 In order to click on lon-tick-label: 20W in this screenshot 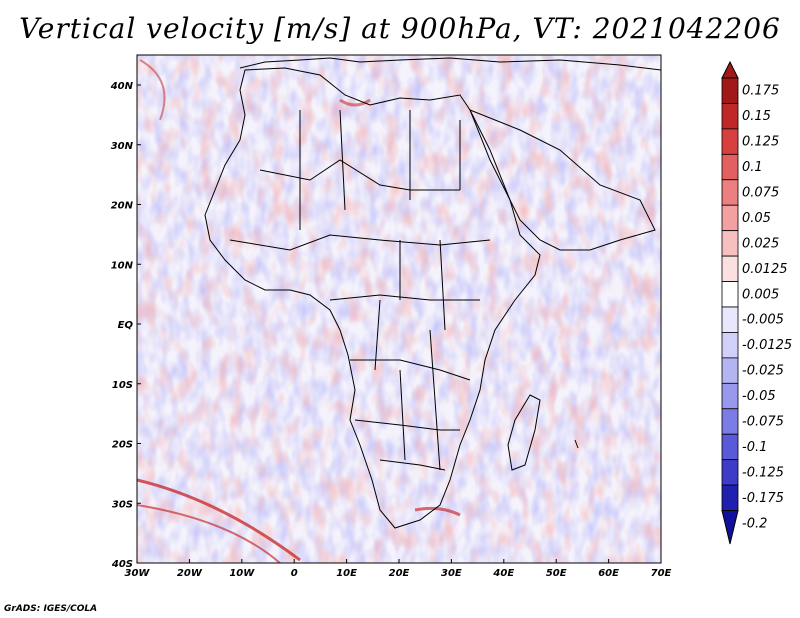, I will do `click(190, 573)`.